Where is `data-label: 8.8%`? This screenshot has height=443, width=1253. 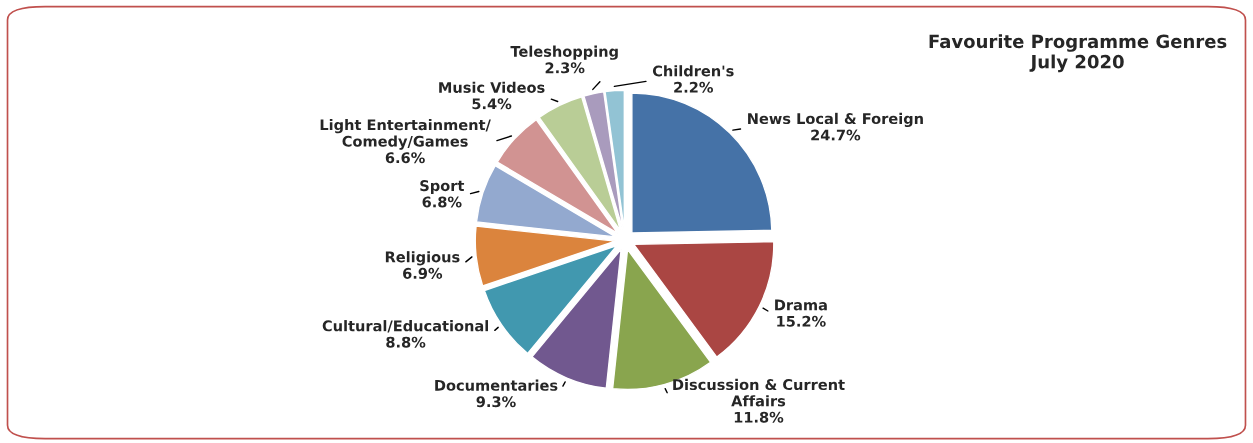
data-label: 8.8% is located at coordinates (406, 342).